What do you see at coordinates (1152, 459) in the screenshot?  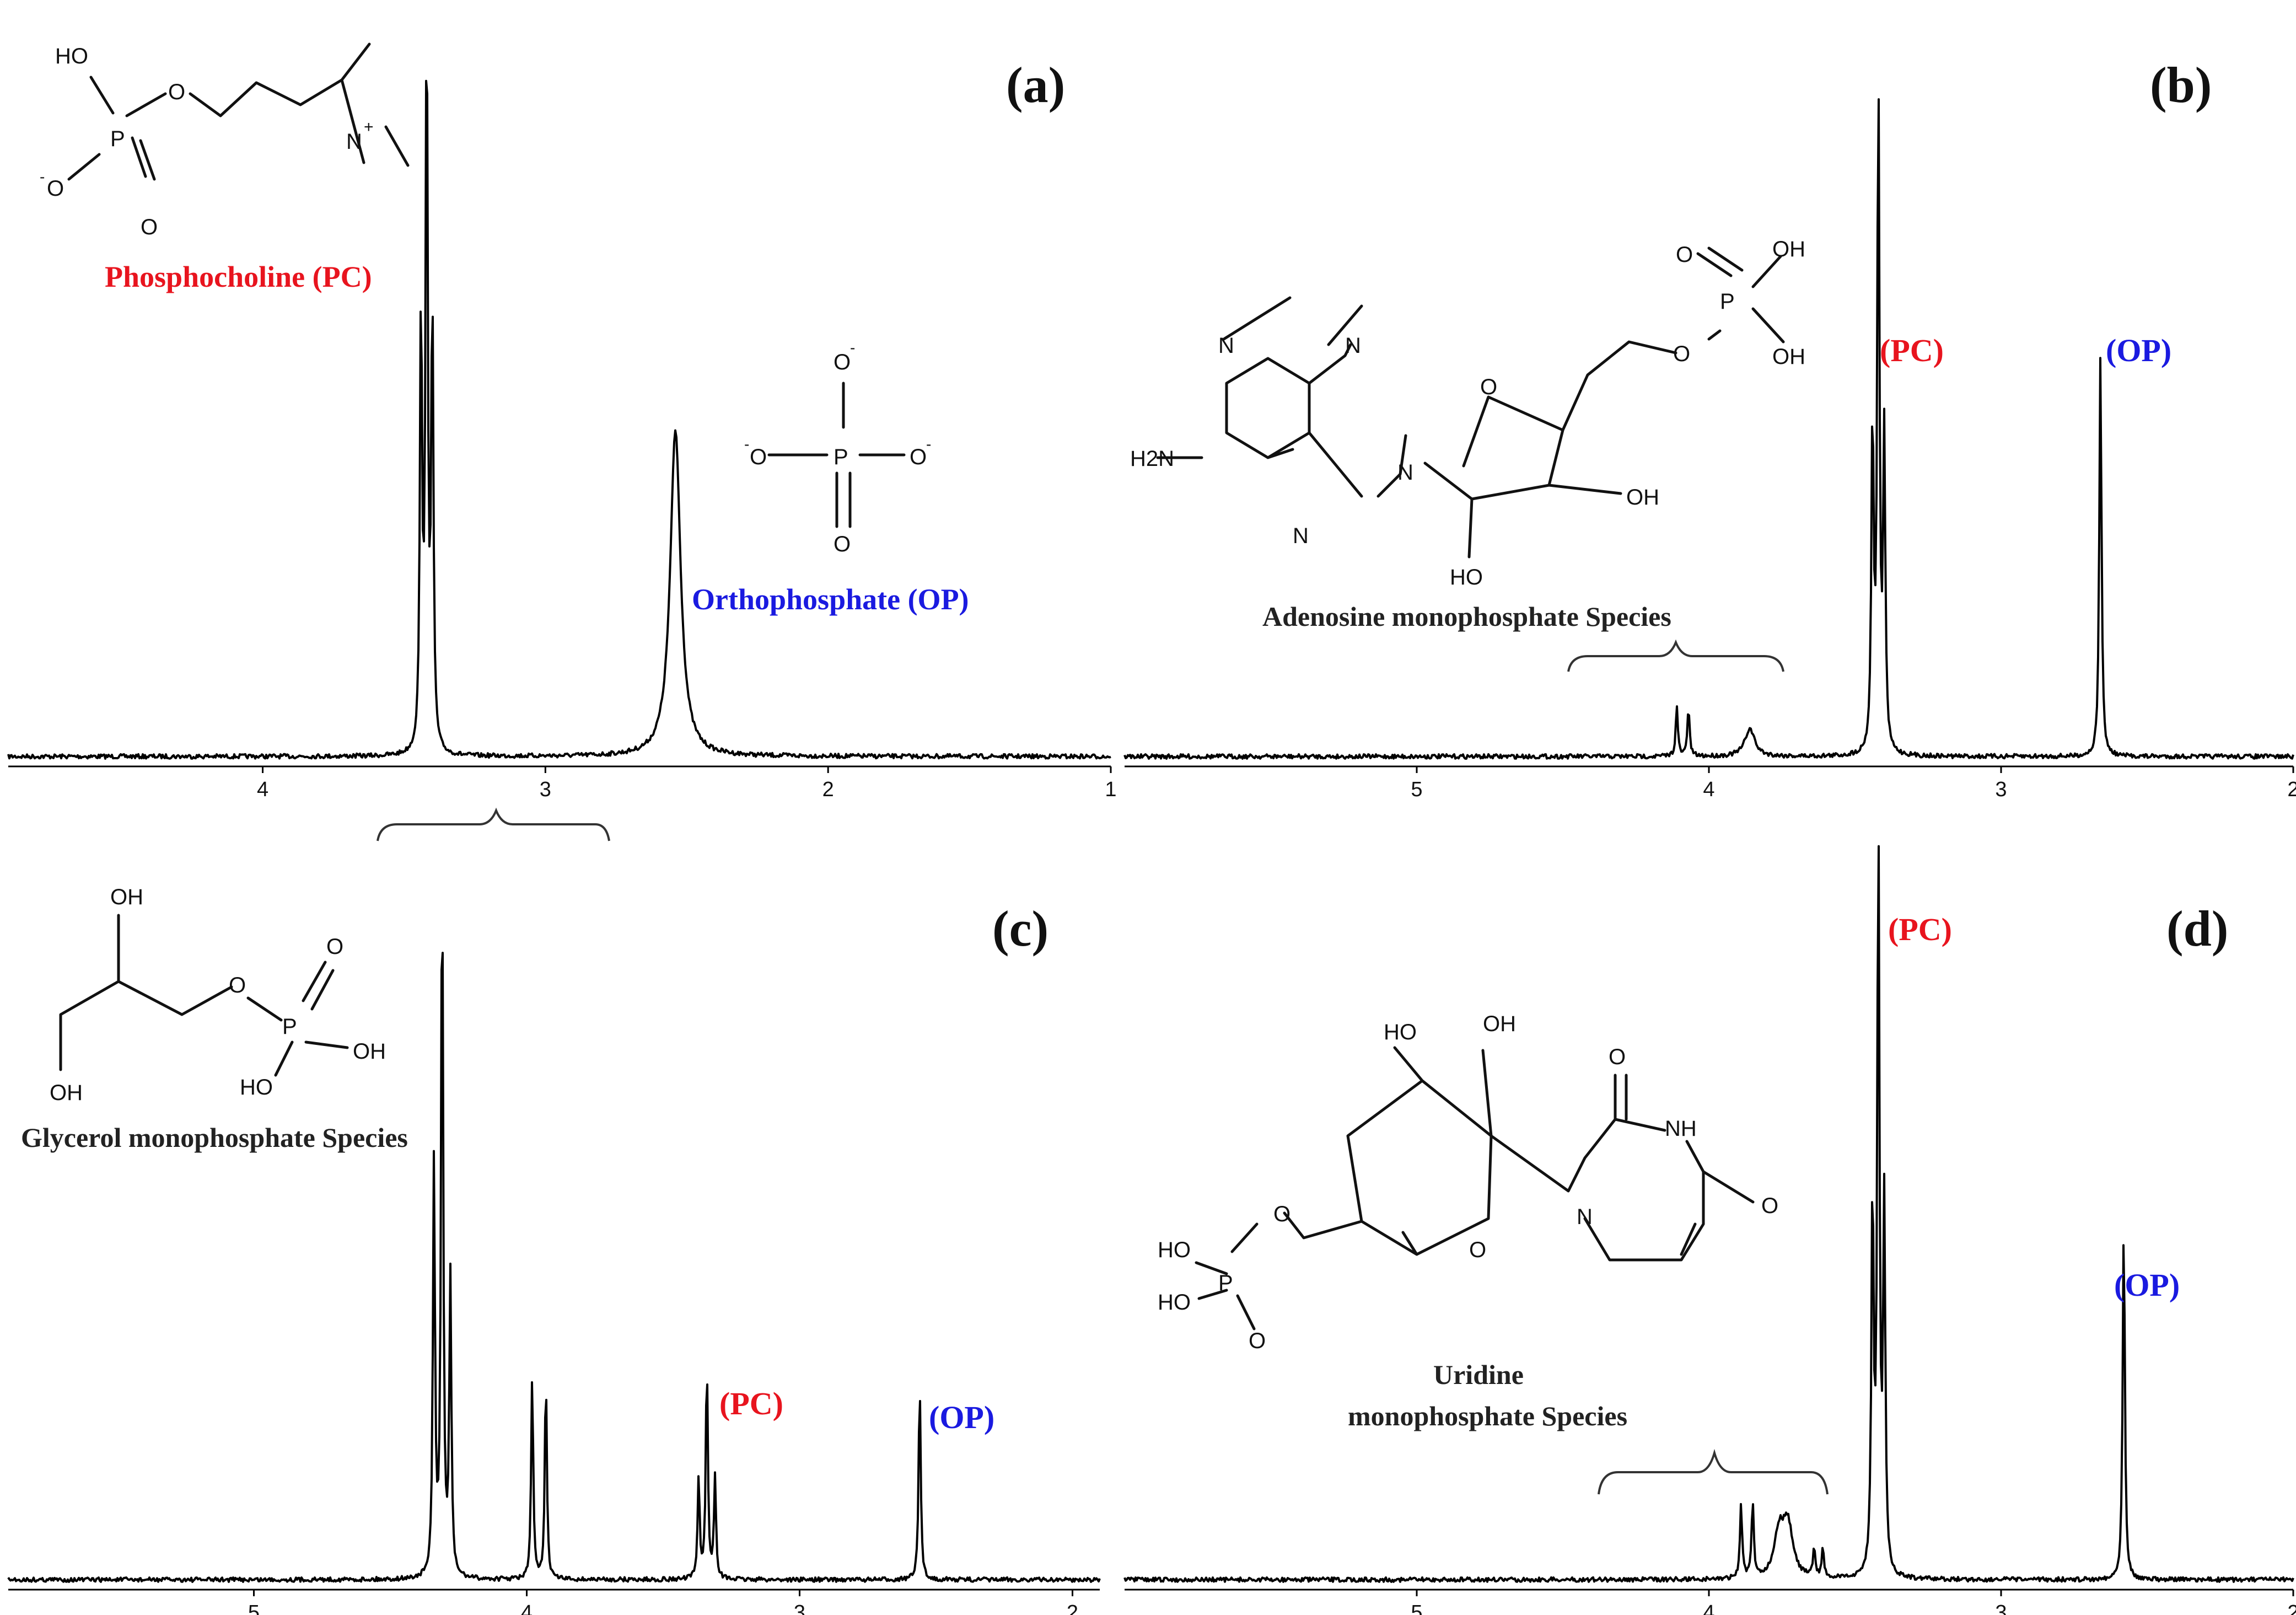 I see `atom-label: H2N` at bounding box center [1152, 459].